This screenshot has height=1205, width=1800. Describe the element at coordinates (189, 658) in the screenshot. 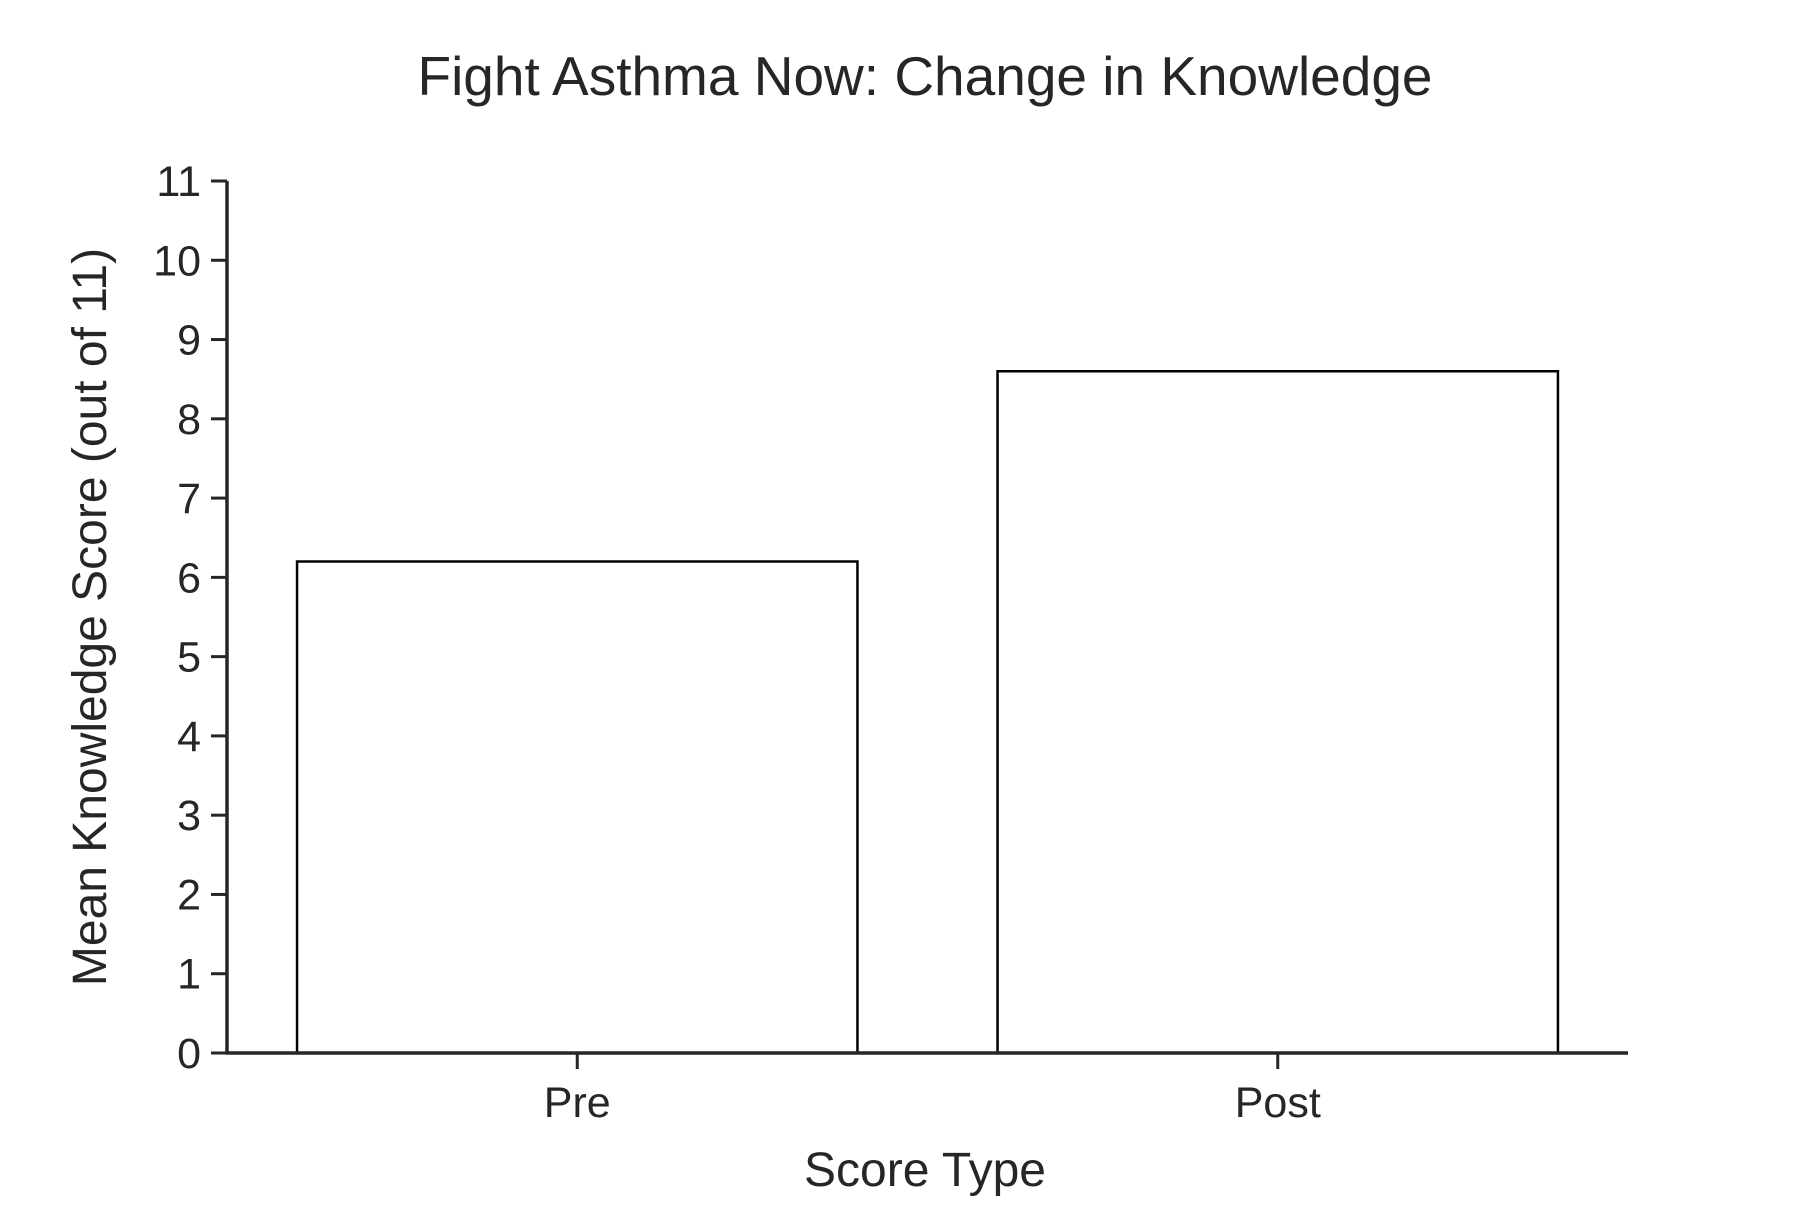

I see `y-tick-label-5: 5` at that location.